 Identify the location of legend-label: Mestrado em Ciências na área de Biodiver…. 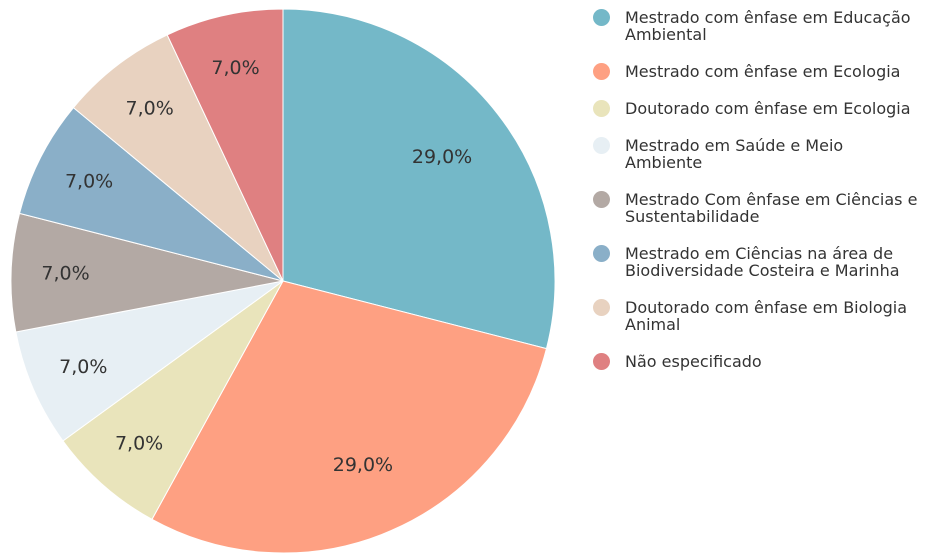
(762, 262).